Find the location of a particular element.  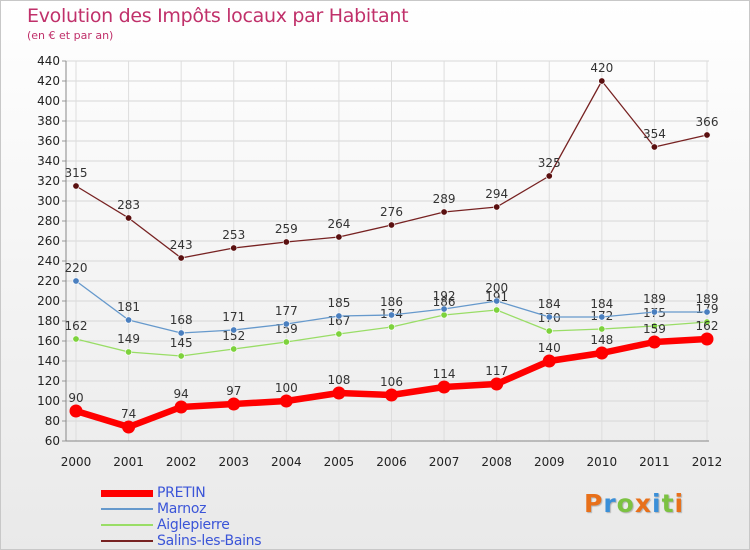

data-label: 149 is located at coordinates (128, 339).